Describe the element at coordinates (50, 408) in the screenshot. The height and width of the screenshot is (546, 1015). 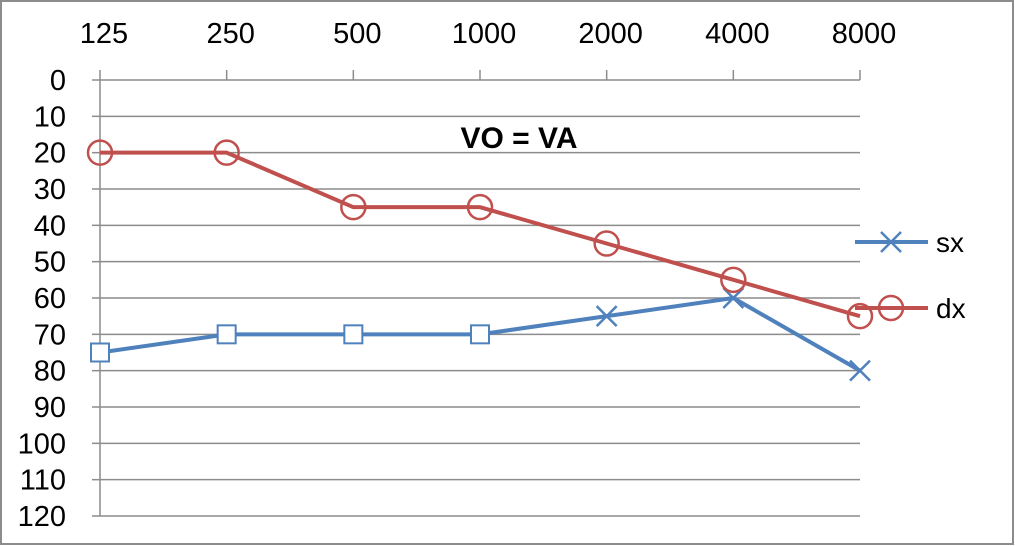
I see `y-tick-label: 90` at that location.